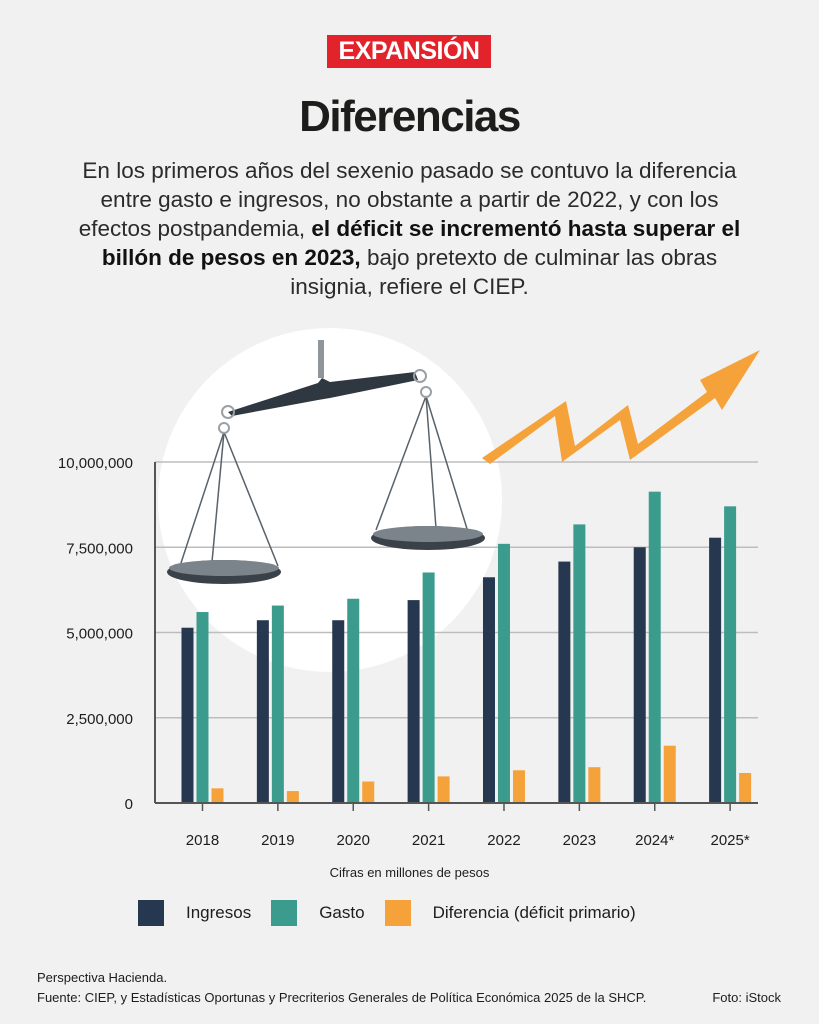 This screenshot has width=819, height=1024. Describe the element at coordinates (654, 647) in the screenshot. I see `bar-gasto-2024` at that location.